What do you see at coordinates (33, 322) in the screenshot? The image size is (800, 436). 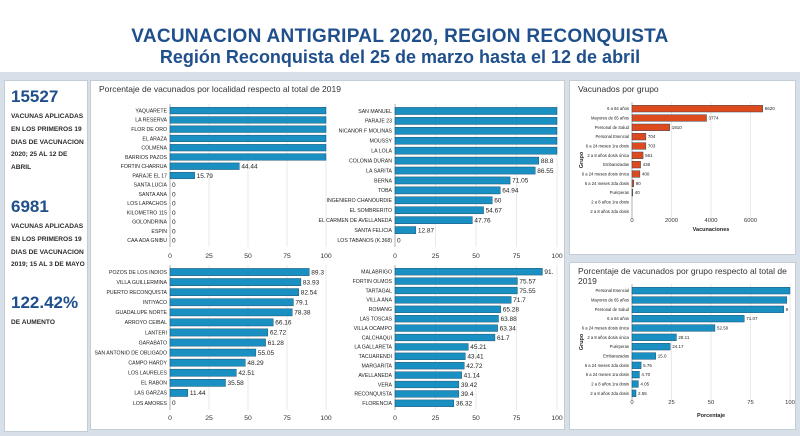 I see `kpi-increase-label: DE AUMENTO` at bounding box center [33, 322].